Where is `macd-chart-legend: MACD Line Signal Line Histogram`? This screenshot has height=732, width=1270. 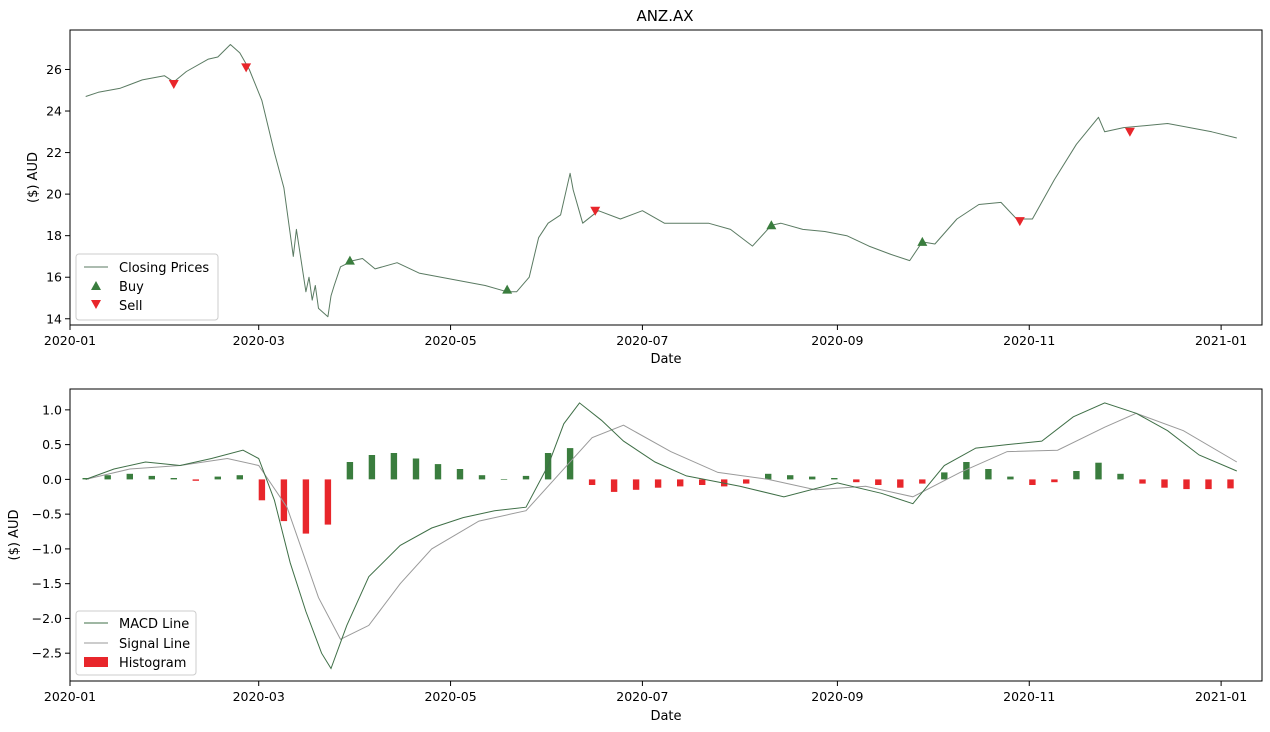 macd-chart-legend: MACD Line Signal Line Histogram is located at coordinates (136, 643).